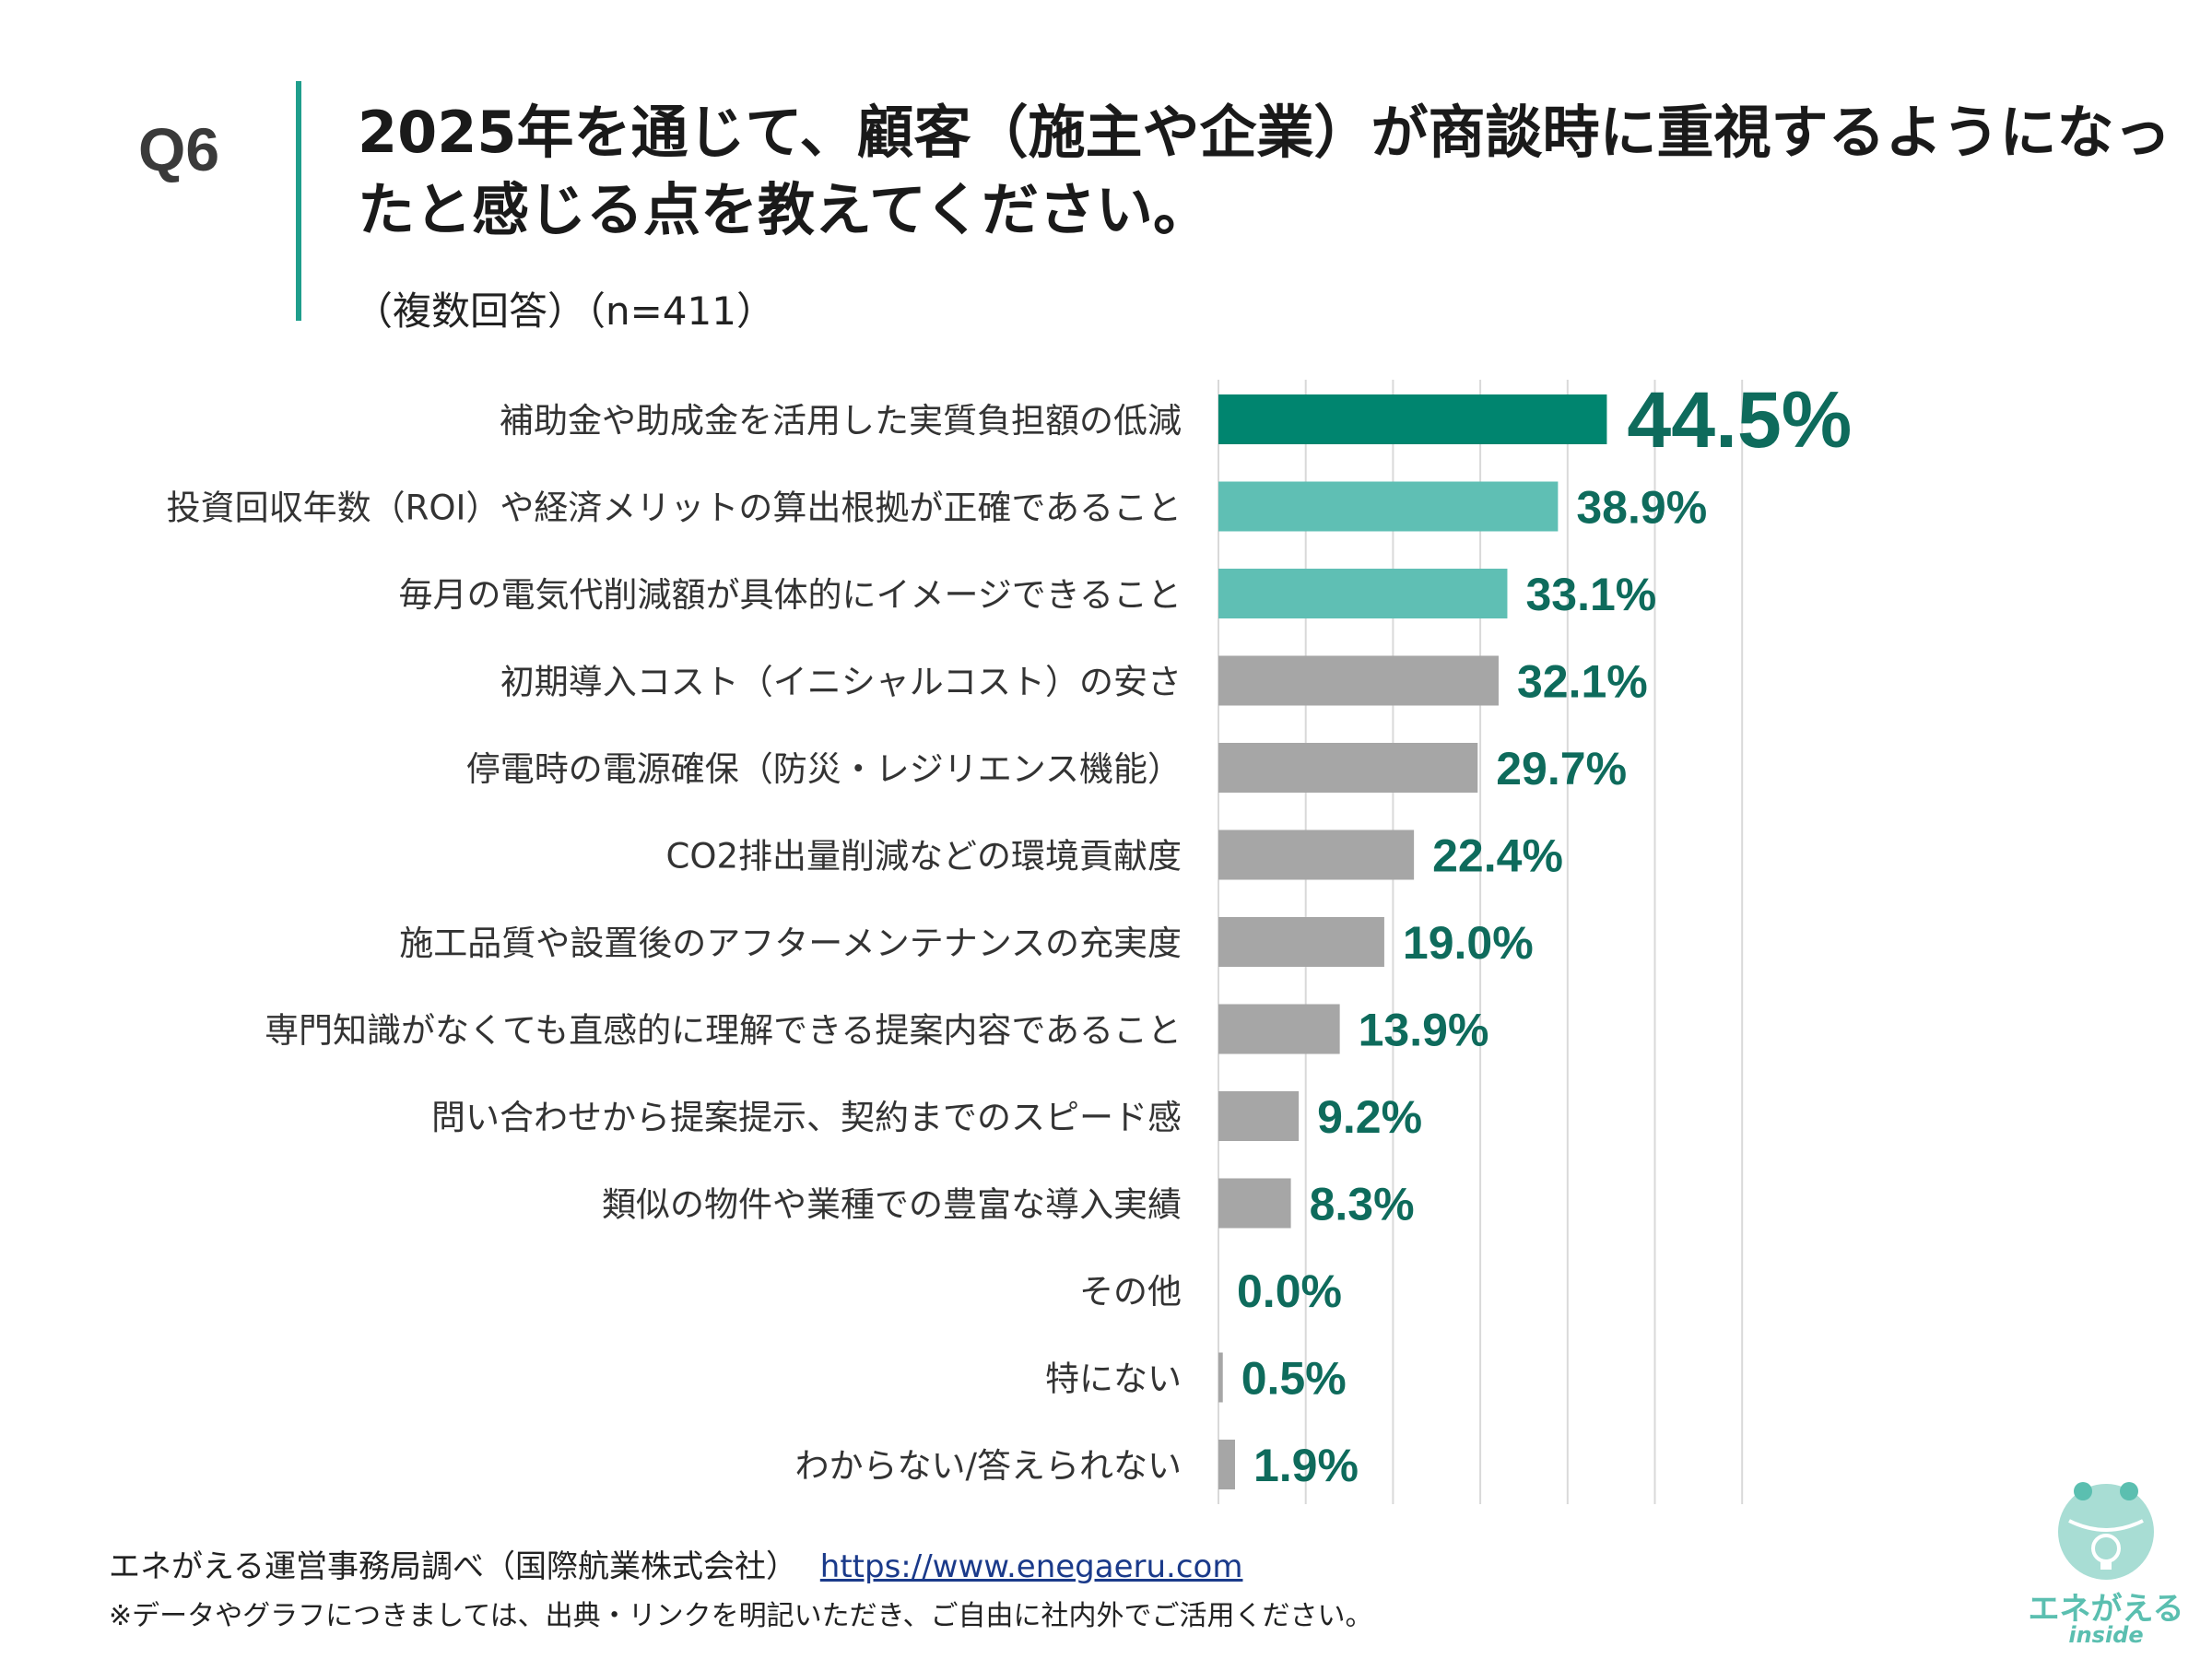 The image size is (2212, 1659). What do you see at coordinates (453, 1566) in the screenshot?
I see `source-text: エネがえる運営事務局調べ（国際航業株式会社）` at bounding box center [453, 1566].